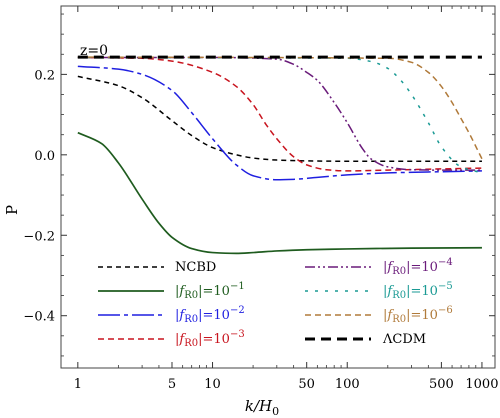 This screenshot has height=418, width=500. Describe the element at coordinates (262, 407) in the screenshot. I see `x-axis-title: k/H0` at that location.